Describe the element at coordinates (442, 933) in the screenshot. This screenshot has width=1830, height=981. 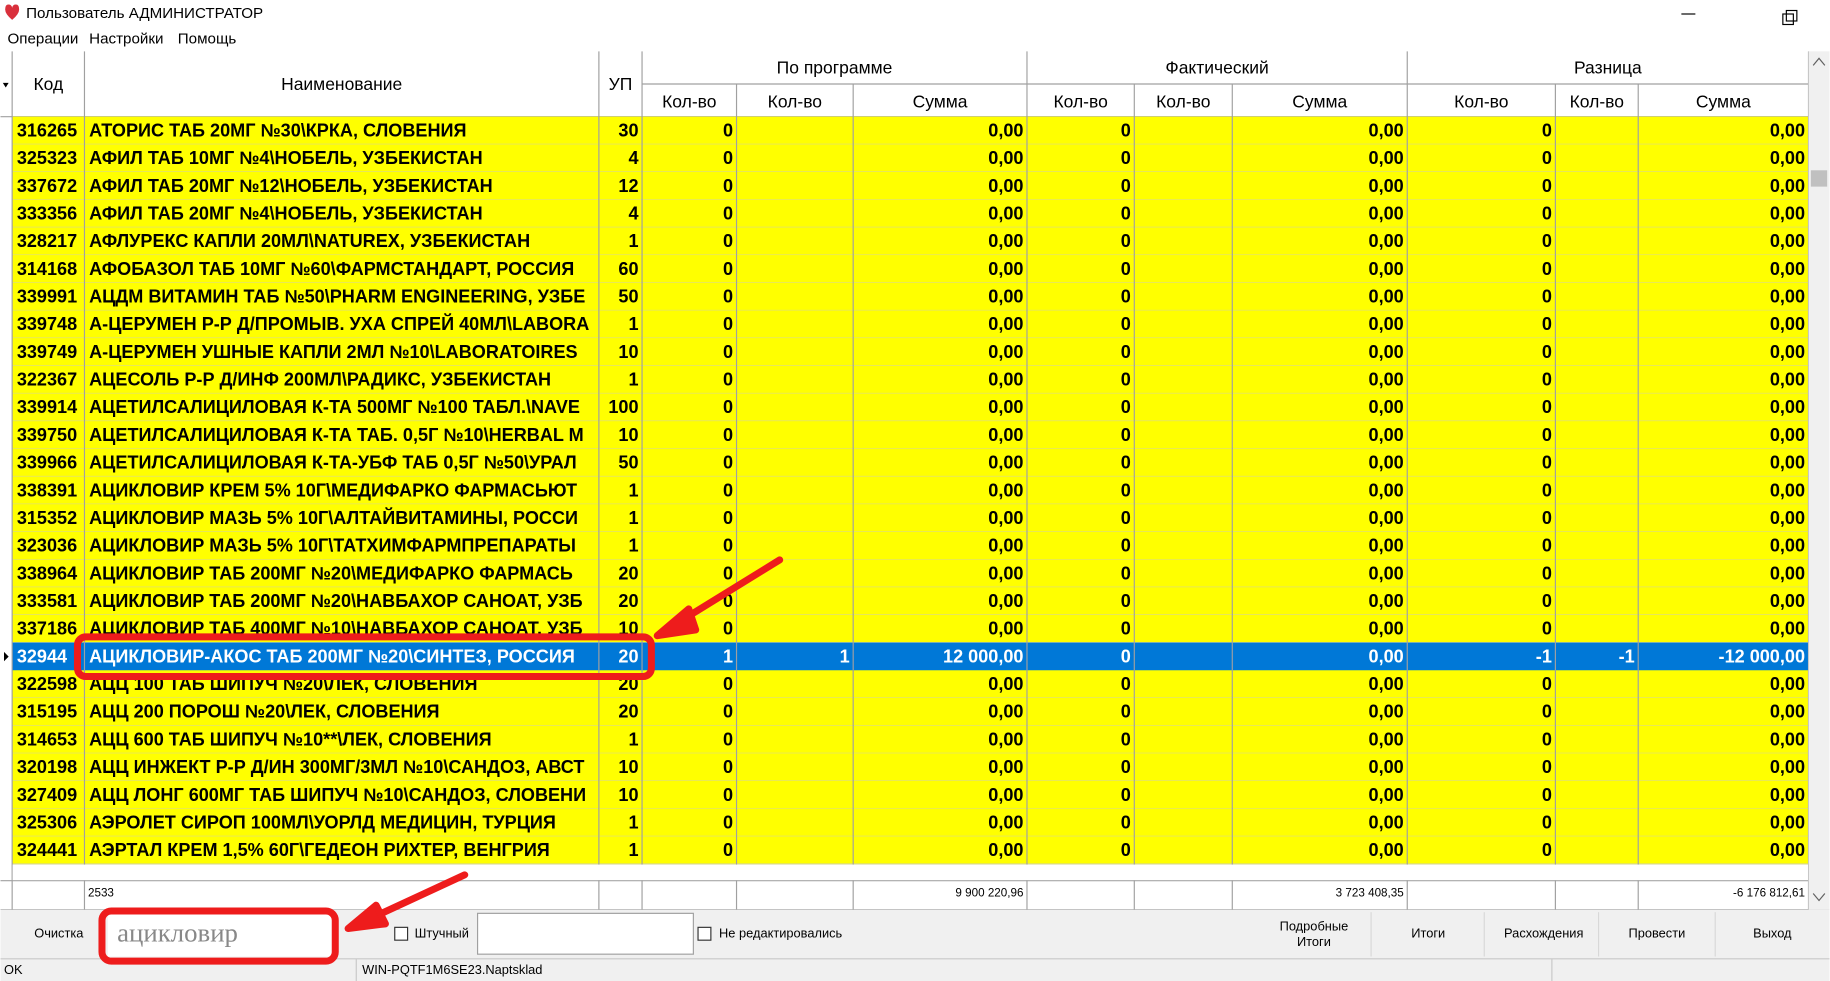
I see `checkbox-label: Штучный` at that location.